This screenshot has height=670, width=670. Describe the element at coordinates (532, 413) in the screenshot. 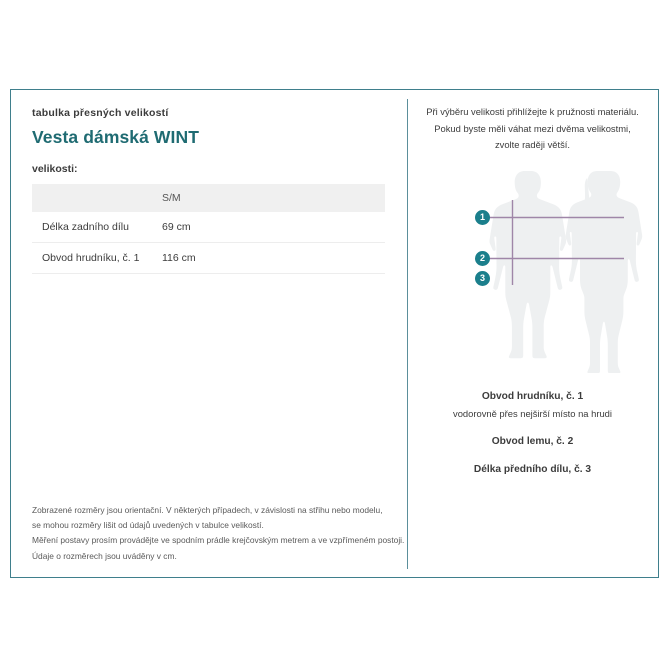

I see `caption-1-subtitle: vodorovně přes nejširší místo na hrudi` at that location.